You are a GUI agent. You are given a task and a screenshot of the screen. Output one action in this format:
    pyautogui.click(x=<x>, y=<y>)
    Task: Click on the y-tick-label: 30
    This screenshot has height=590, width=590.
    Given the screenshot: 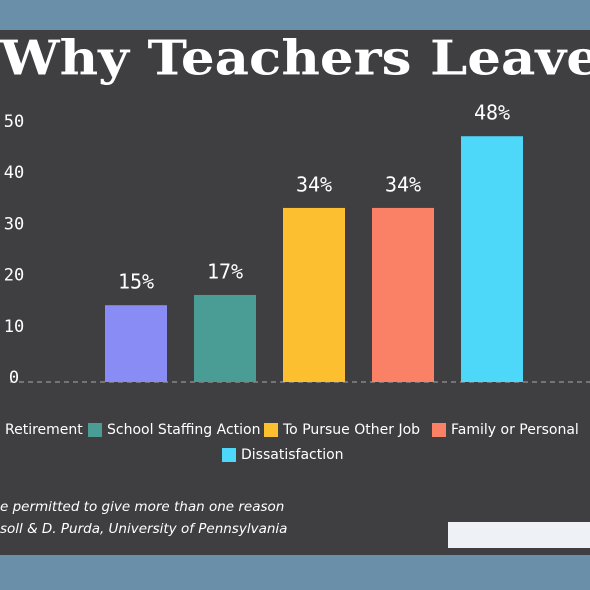 What is the action you would take?
    pyautogui.click(x=14, y=224)
    